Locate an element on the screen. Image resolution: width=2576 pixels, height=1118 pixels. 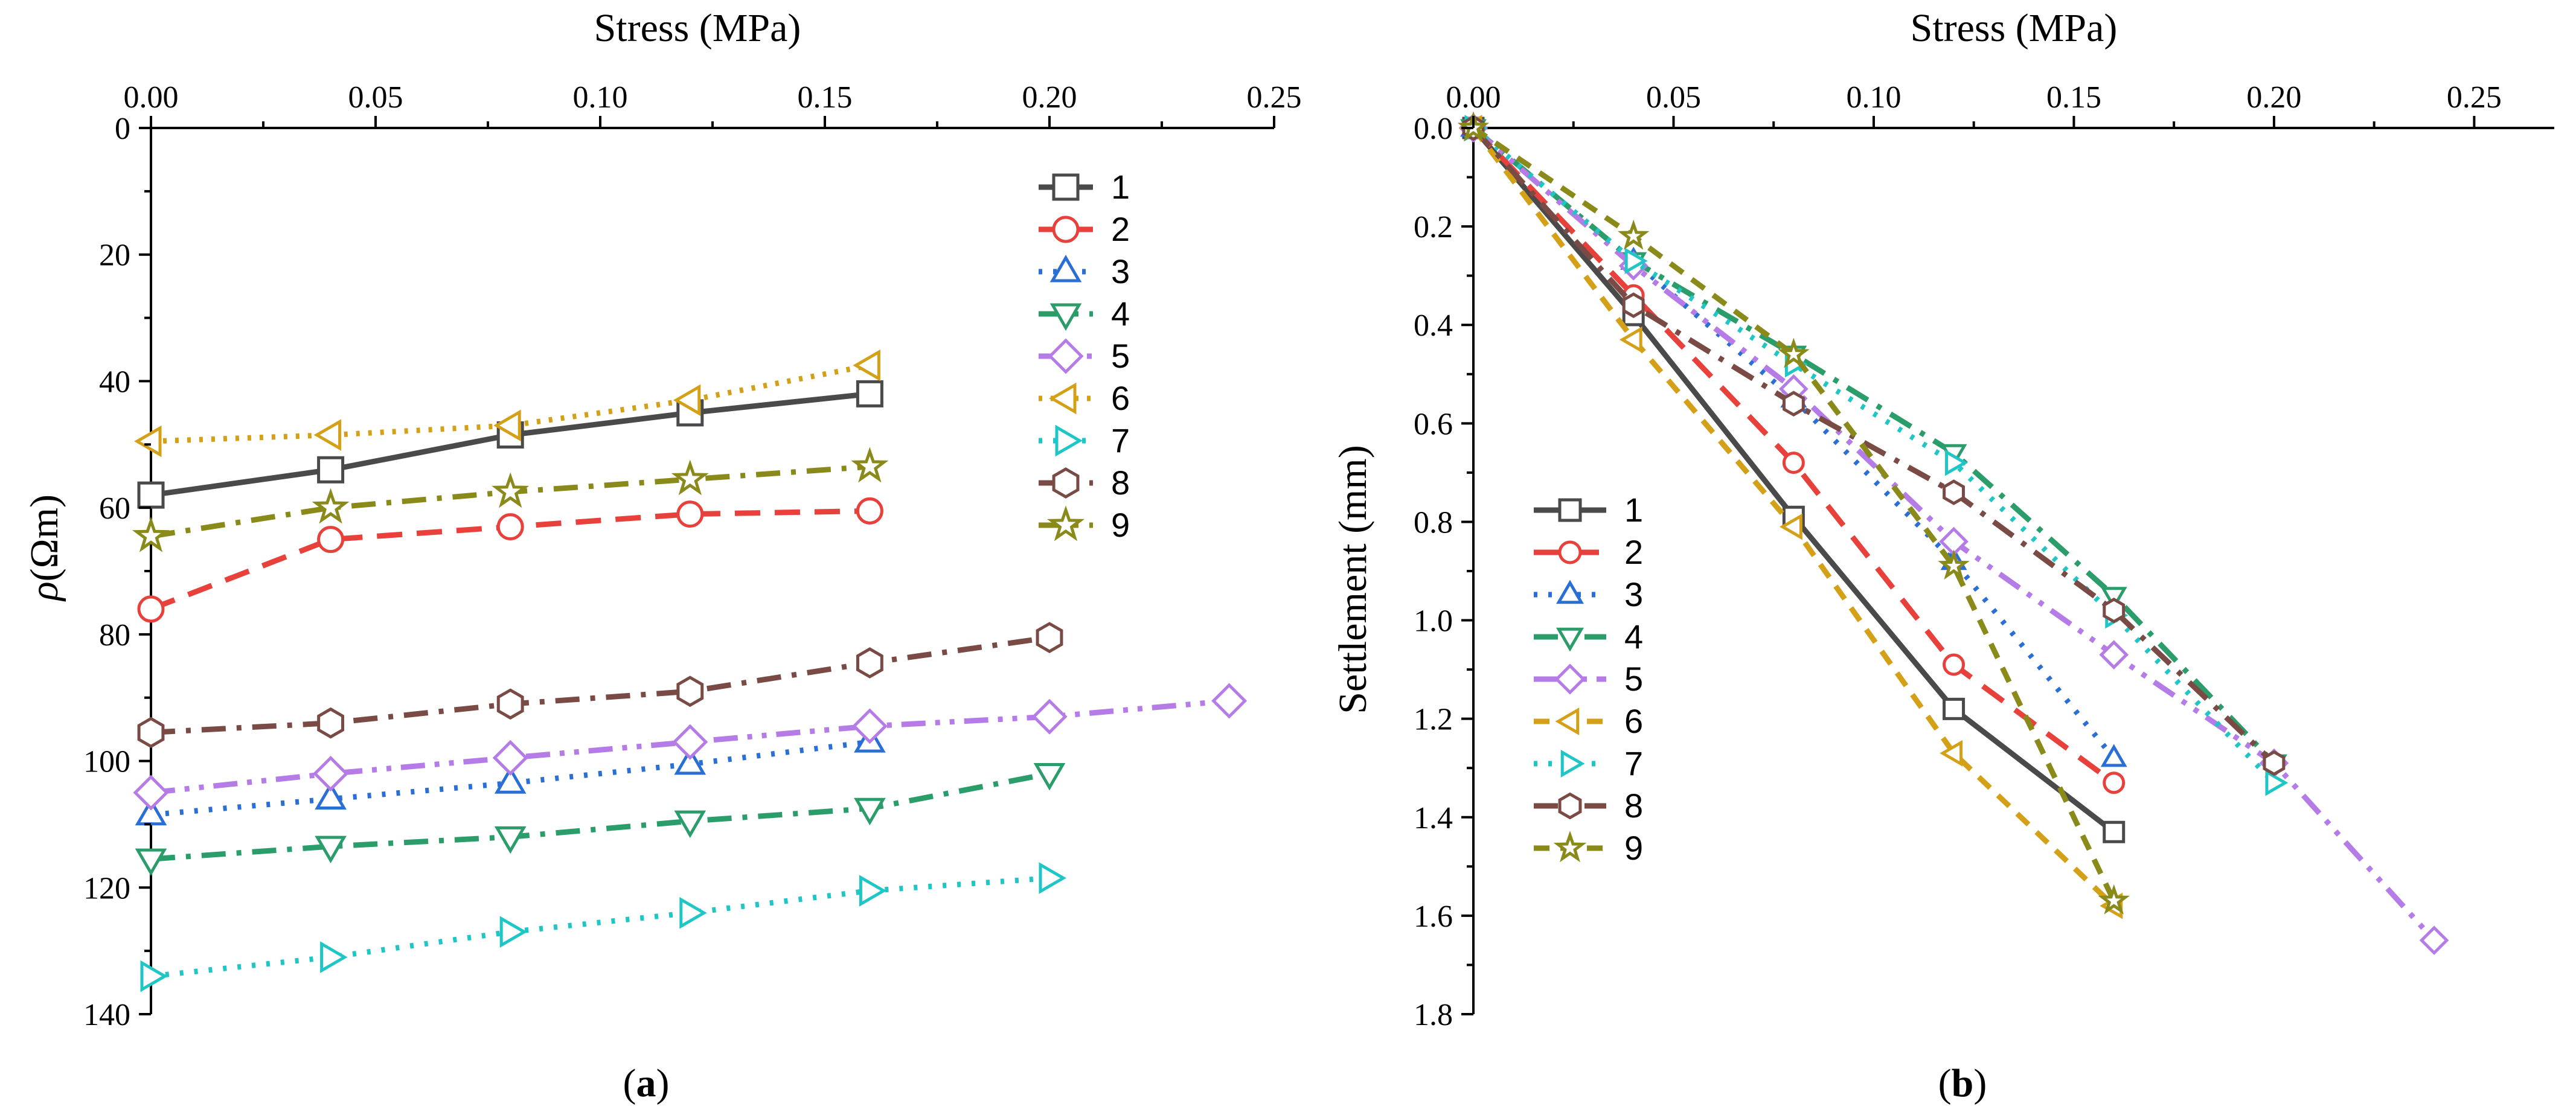
legend-label: 5 is located at coordinates (1120, 356).